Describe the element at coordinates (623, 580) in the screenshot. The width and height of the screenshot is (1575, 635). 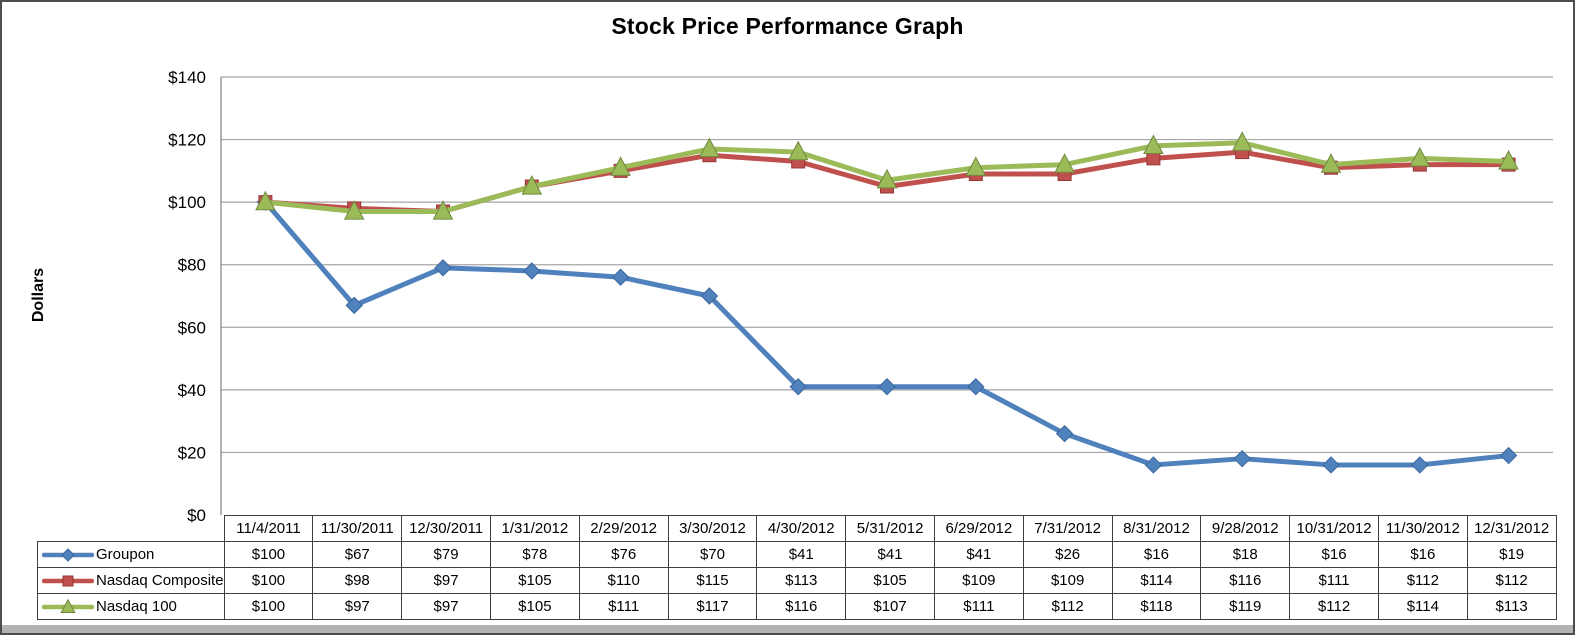
I see `value-cell-nasdaq-composite: $110` at that location.